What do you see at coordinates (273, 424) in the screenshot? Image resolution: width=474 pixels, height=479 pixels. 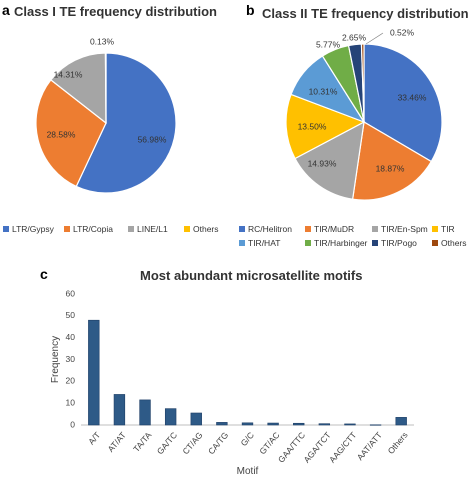 I see `bar-gt-ac` at bounding box center [273, 424].